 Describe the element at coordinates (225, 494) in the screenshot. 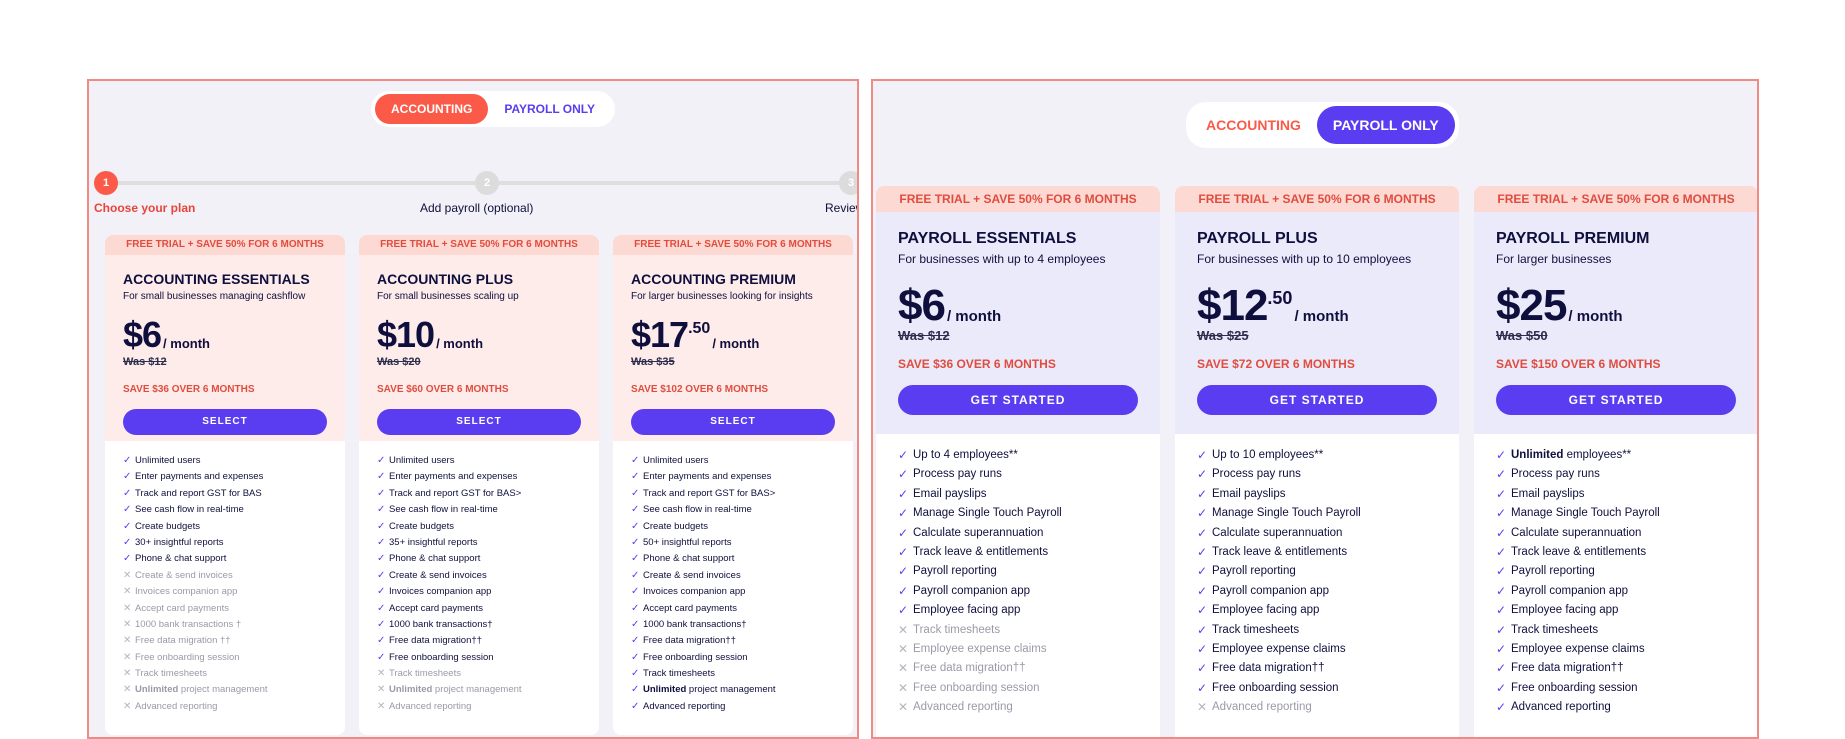

I see `feature-item: ✓ Track and report GST for BAS` at that location.